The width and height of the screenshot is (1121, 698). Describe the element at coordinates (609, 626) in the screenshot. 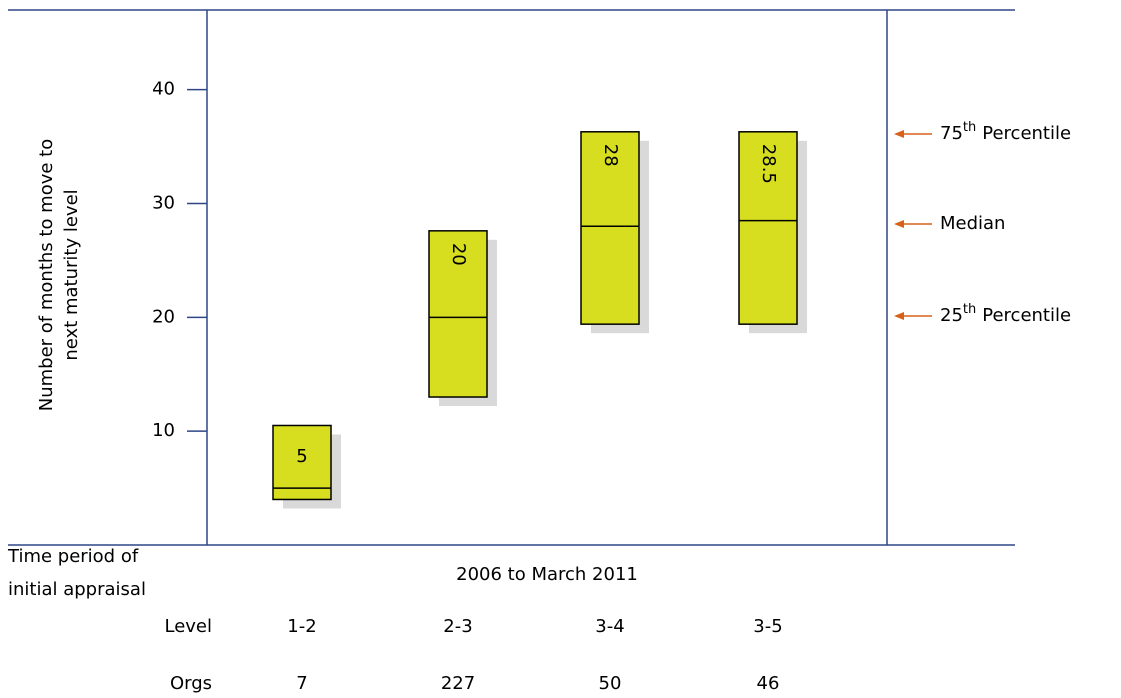

I see `level: 3-4` at that location.